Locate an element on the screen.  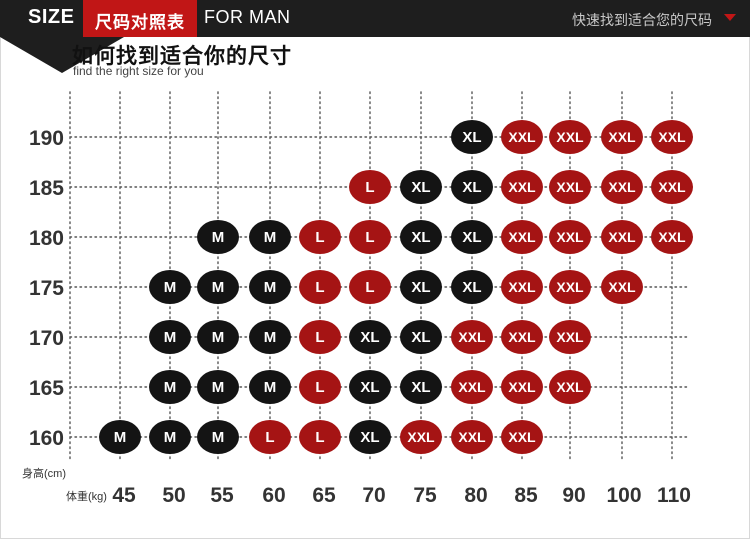
y-tick-label: 190 is located at coordinates (46, 138).